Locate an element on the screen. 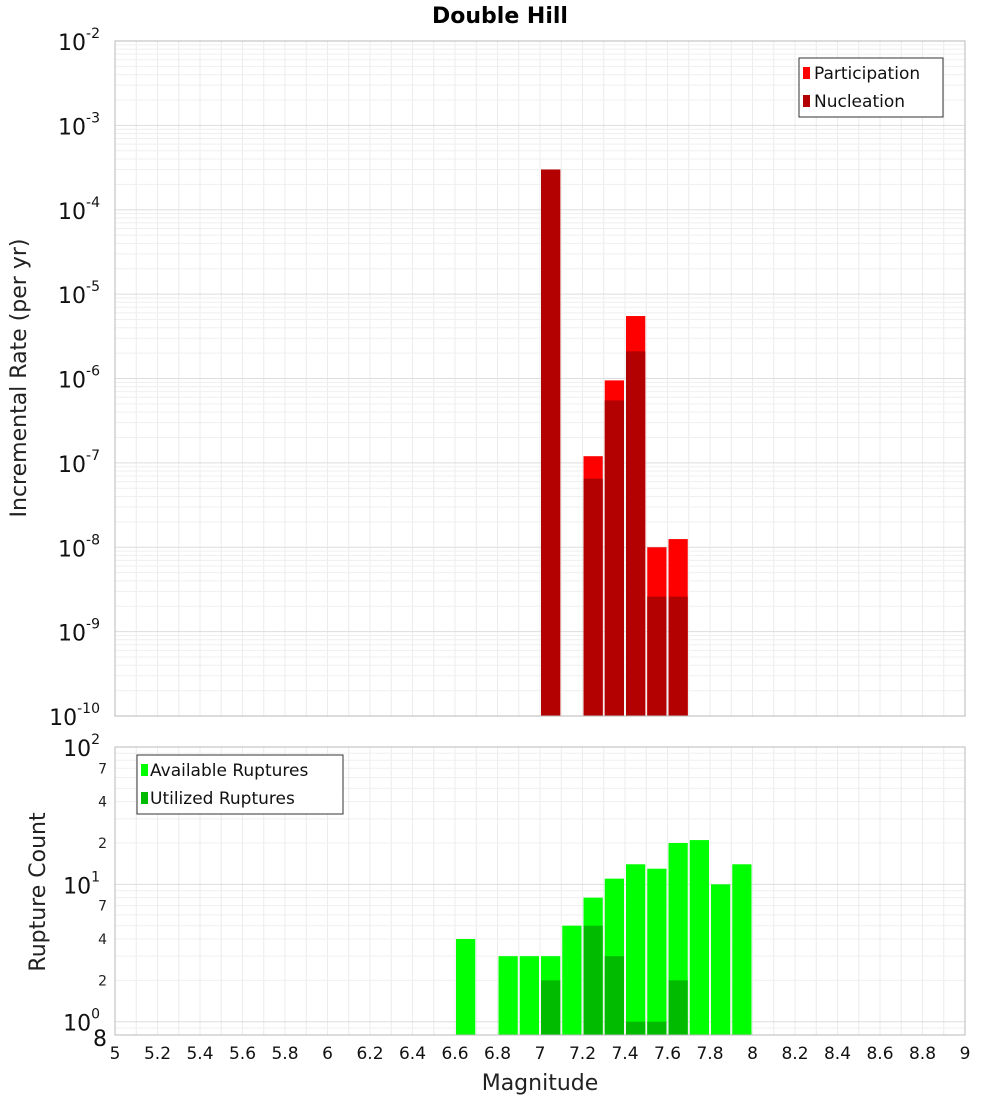 The width and height of the screenshot is (1000, 1100). top-y-tick-label: 10⁻⁸ is located at coordinates (79, 547).